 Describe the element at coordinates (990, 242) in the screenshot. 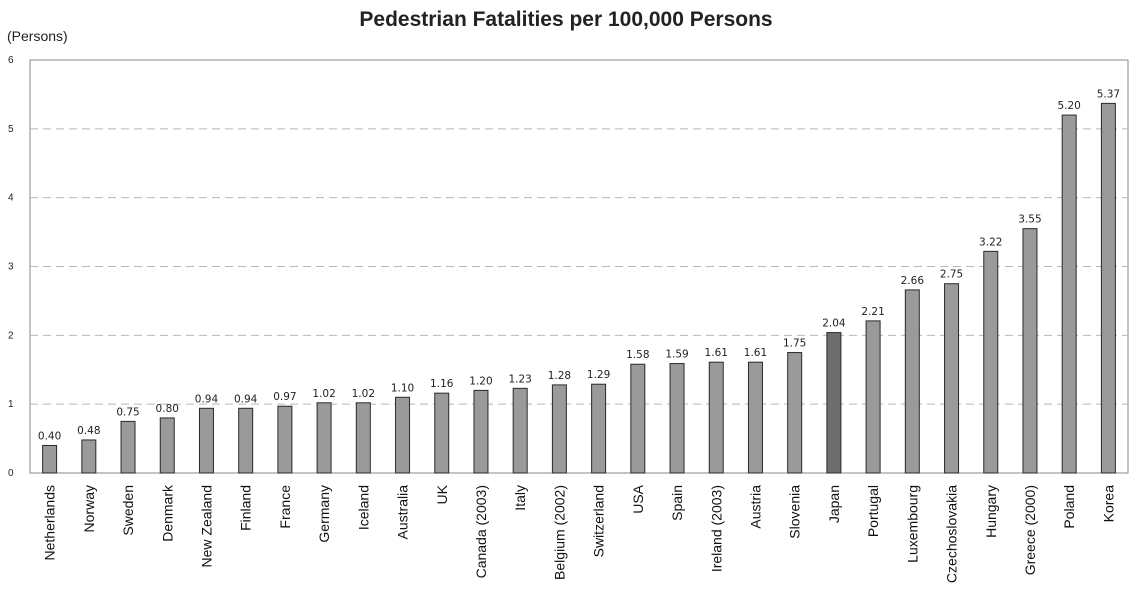

I see `bar-value-label: 3.22` at that location.